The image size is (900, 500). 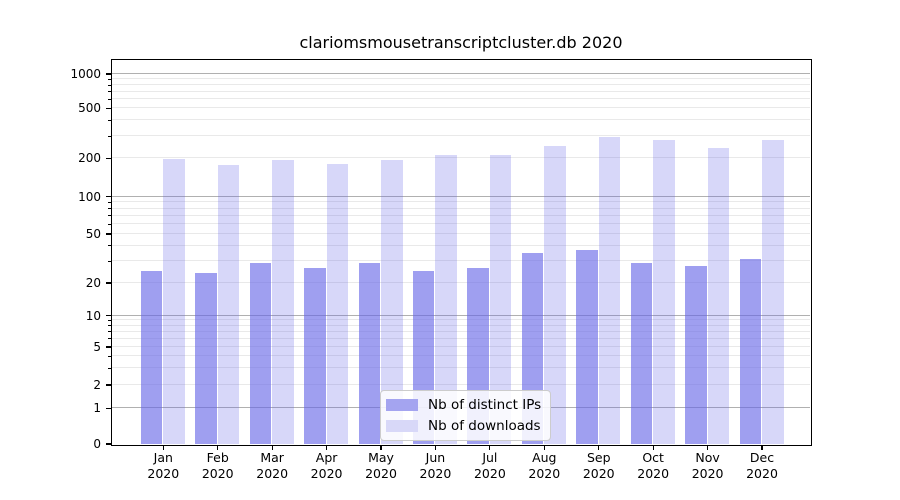 I want to click on y-tick-label: 1000, so click(x=85, y=74).